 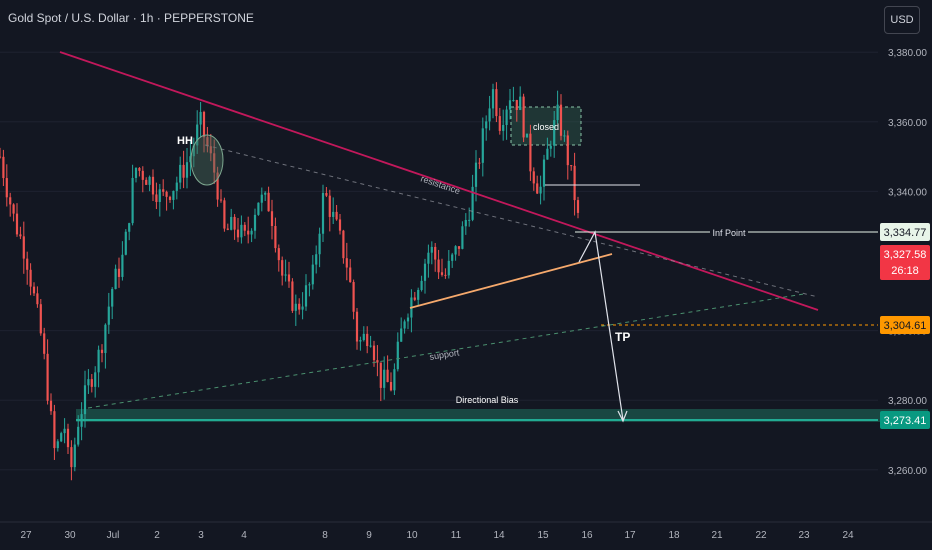 I want to click on time-tick-label: 18, so click(x=674, y=535).